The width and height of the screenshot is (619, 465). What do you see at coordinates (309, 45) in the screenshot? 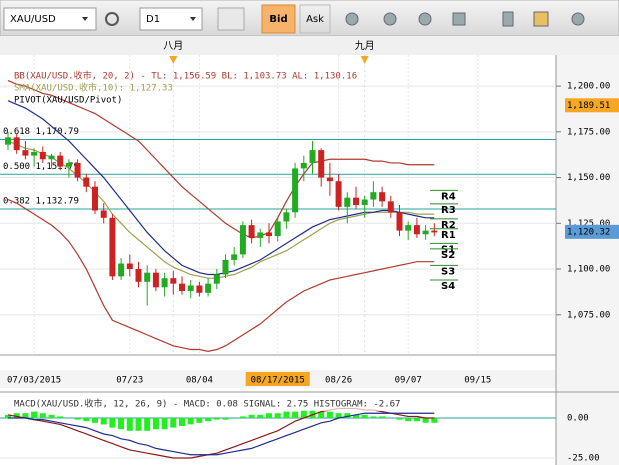
I see `month-strip` at bounding box center [309, 45].